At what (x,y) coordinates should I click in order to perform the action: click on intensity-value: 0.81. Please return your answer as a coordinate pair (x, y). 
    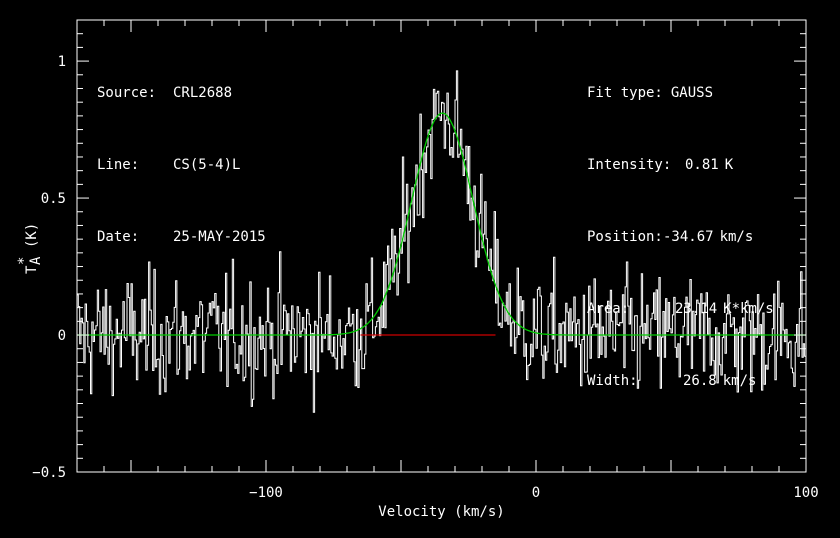
    Looking at the image, I should click on (702, 165).